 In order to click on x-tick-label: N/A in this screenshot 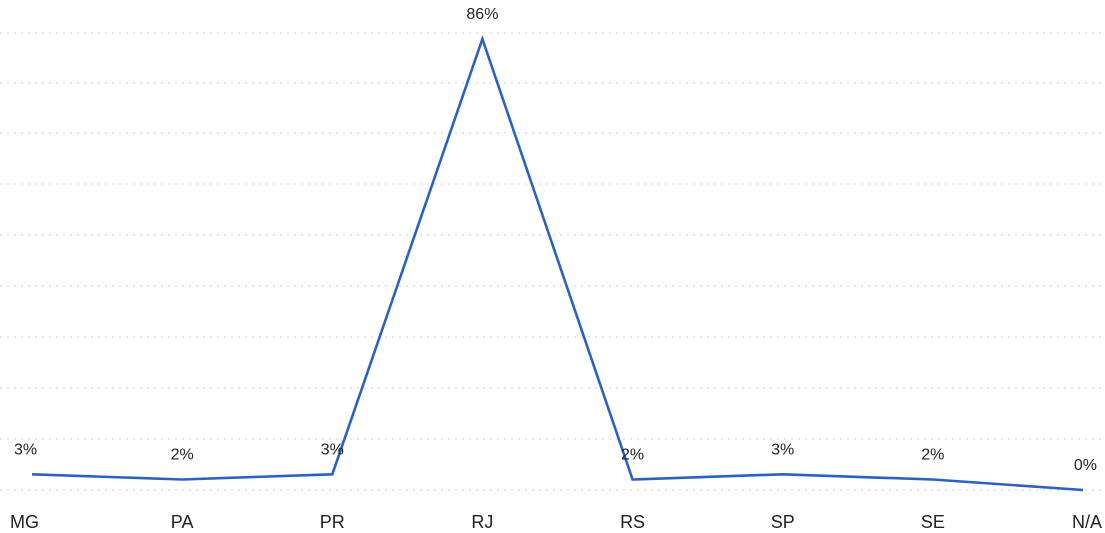, I will do `click(1087, 522)`.